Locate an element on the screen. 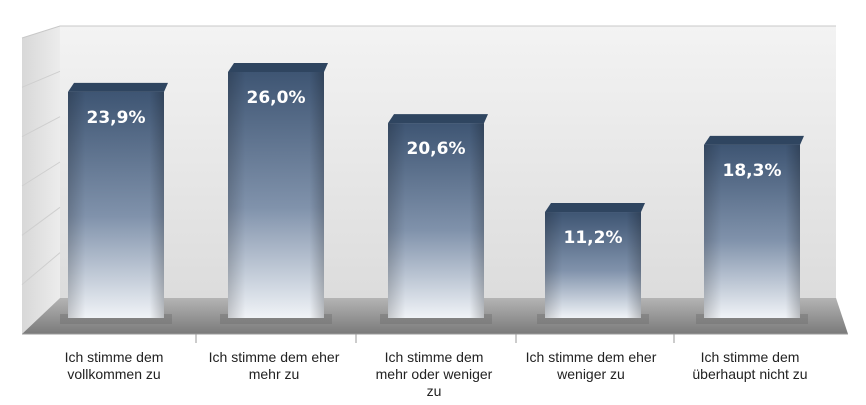  bar-group: 23,9% is located at coordinates (116, 203).